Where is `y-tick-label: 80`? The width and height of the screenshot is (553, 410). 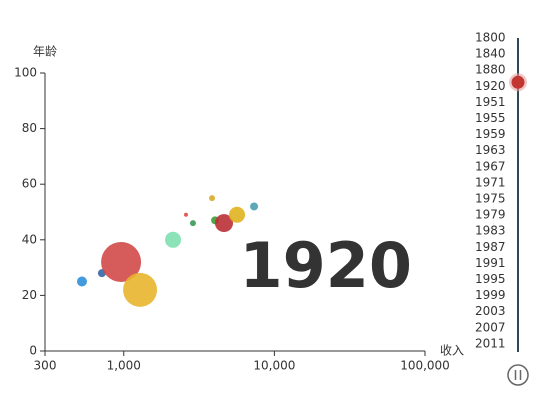 y-tick-label: 80 is located at coordinates (29, 128).